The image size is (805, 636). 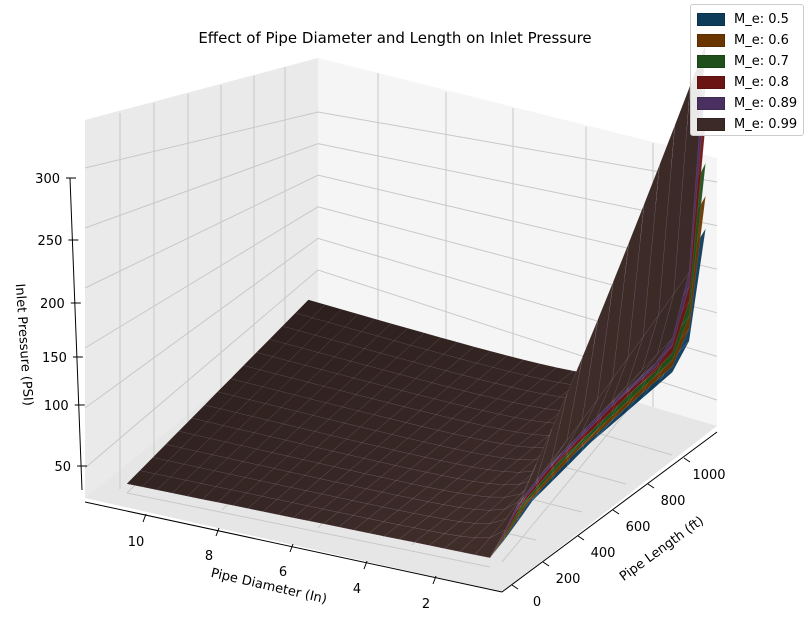 What do you see at coordinates (490, 543) in the screenshot?
I see `surface-patch` at bounding box center [490, 543].